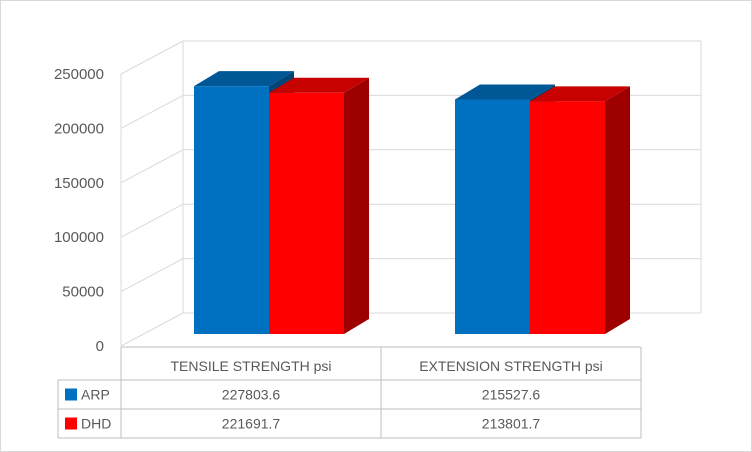  What do you see at coordinates (511, 424) in the screenshot?
I see `data-value-label: 213801.7` at bounding box center [511, 424].